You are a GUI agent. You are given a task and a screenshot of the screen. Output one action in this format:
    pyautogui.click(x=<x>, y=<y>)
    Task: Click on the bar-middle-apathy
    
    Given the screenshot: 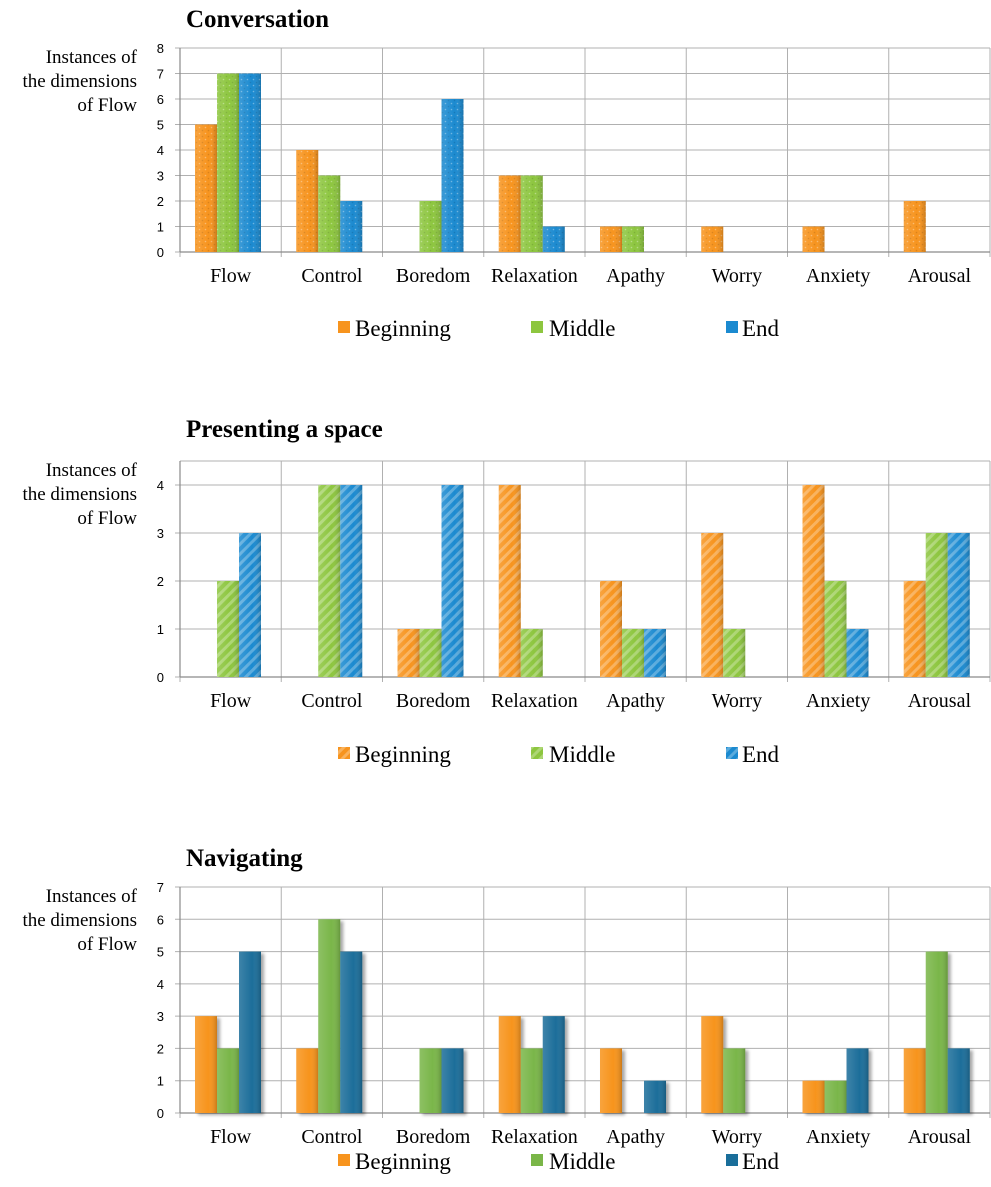 What is the action you would take?
    pyautogui.click(x=633, y=653)
    